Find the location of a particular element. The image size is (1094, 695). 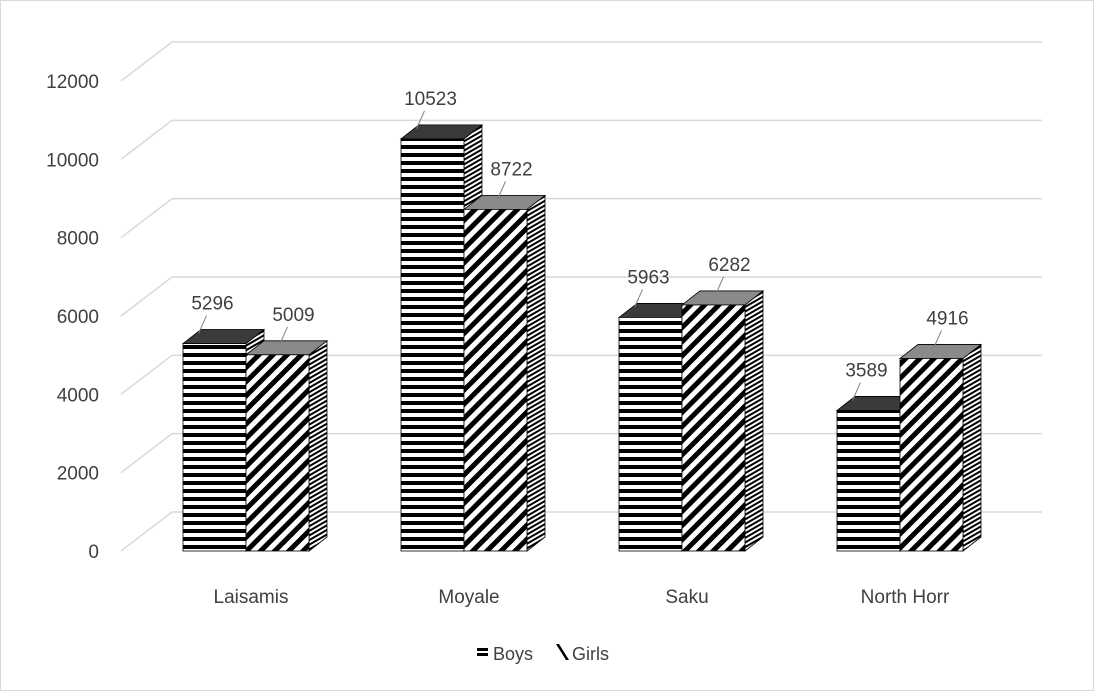

x-category-label: Saku is located at coordinates (686, 597).